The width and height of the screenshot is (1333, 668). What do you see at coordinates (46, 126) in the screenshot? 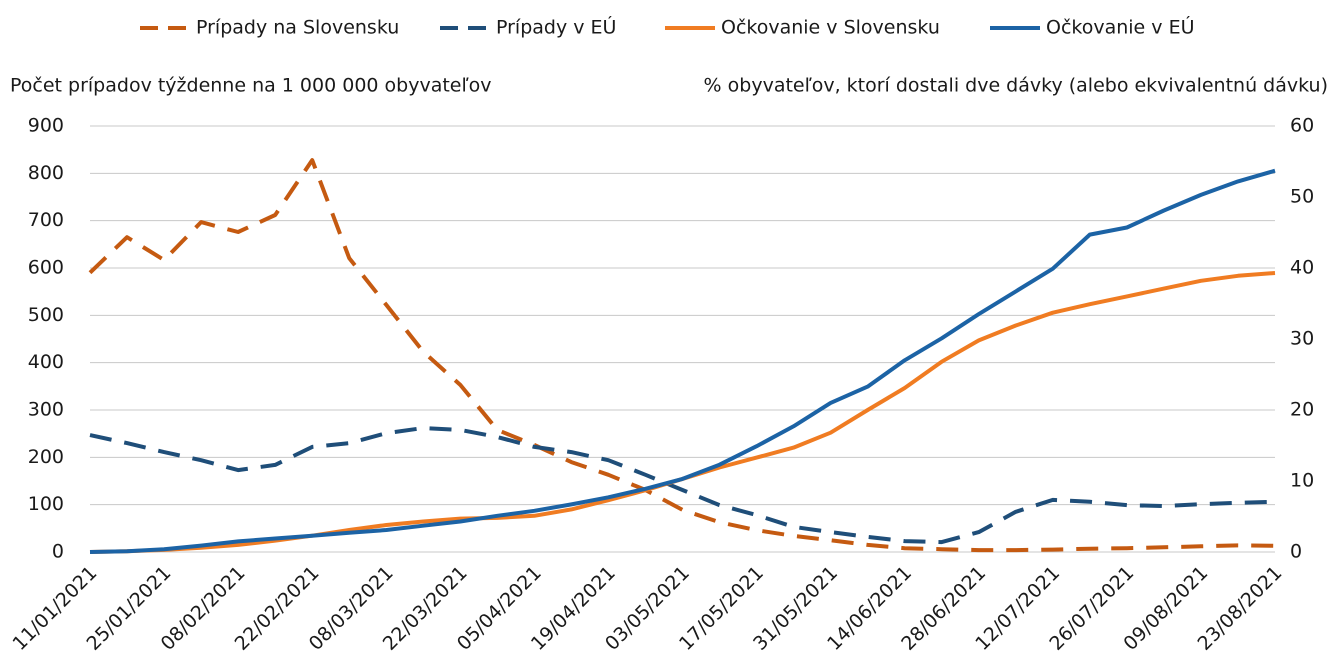
I see `y-tick-label: 900` at bounding box center [46, 126].